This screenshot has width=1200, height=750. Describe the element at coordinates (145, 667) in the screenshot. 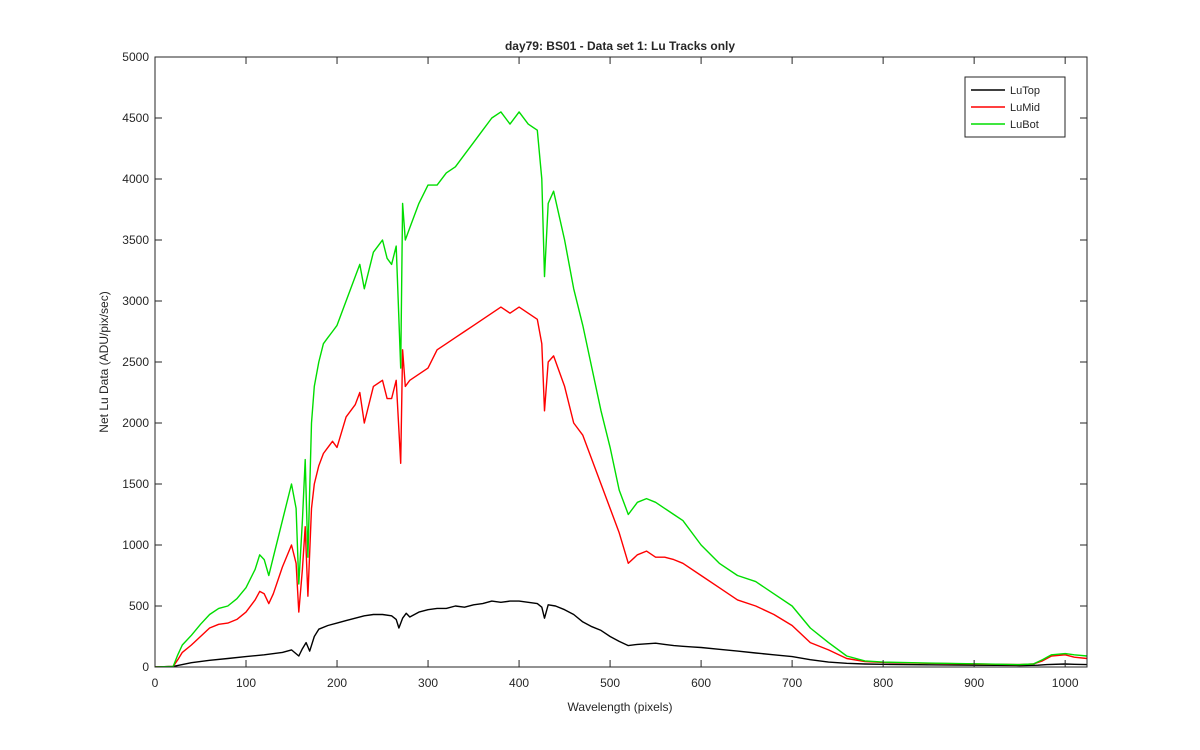

I see `y-tick-label-0: 0` at that location.